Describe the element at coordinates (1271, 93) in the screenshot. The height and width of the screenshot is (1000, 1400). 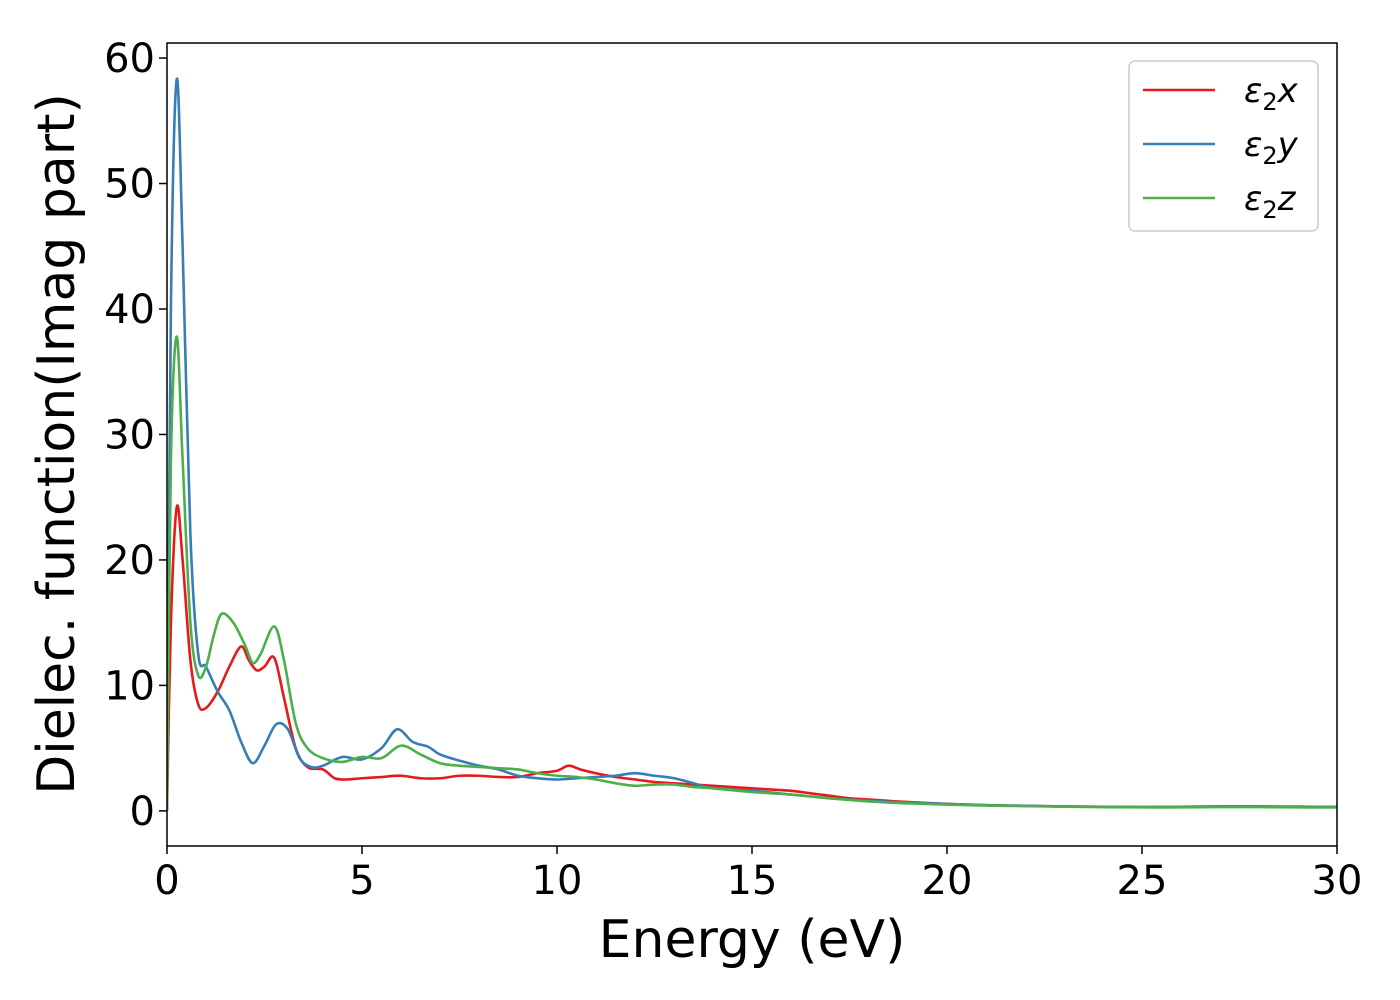
I see `legend-label-x: ε2x` at that location.